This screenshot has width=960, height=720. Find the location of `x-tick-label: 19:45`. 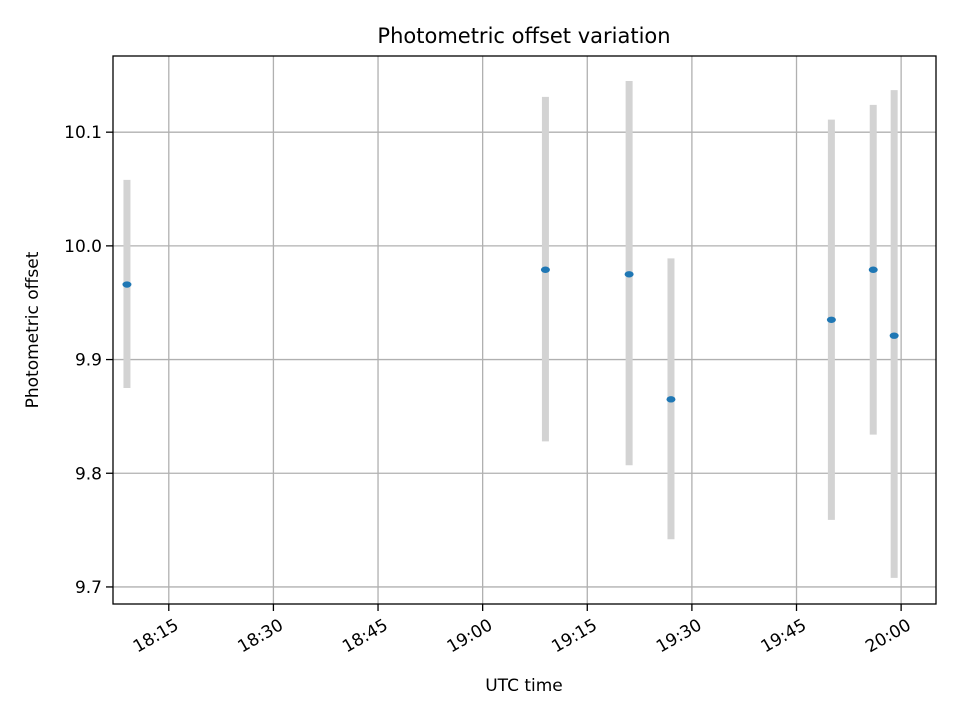

x-tick-label: 19:45 is located at coordinates (784, 636).